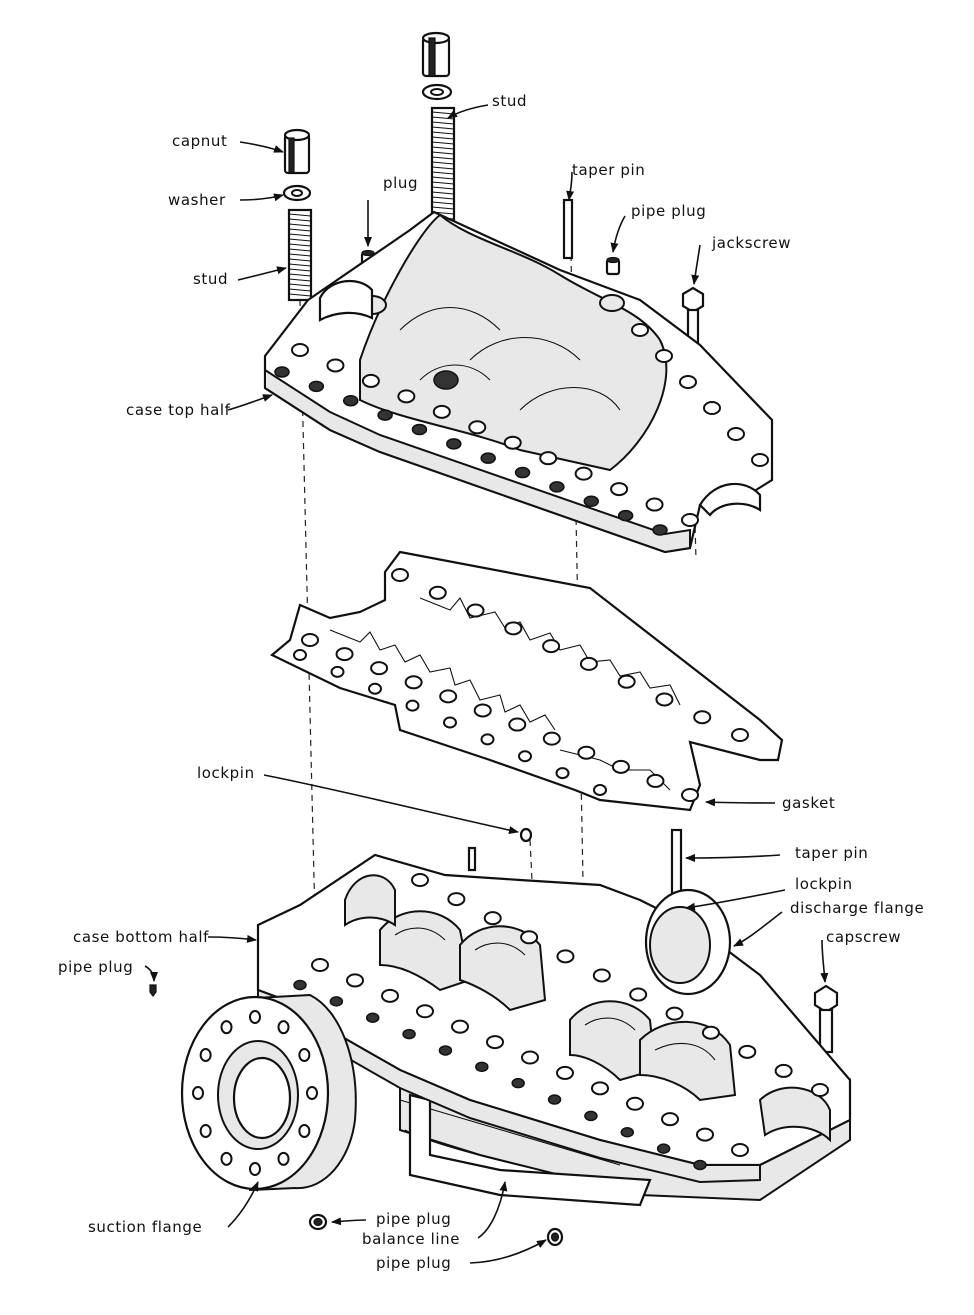 Image resolution: width=974 pixels, height=1315 pixels. What do you see at coordinates (613, 266) in the screenshot?
I see `pipe-plug-top` at bounding box center [613, 266].